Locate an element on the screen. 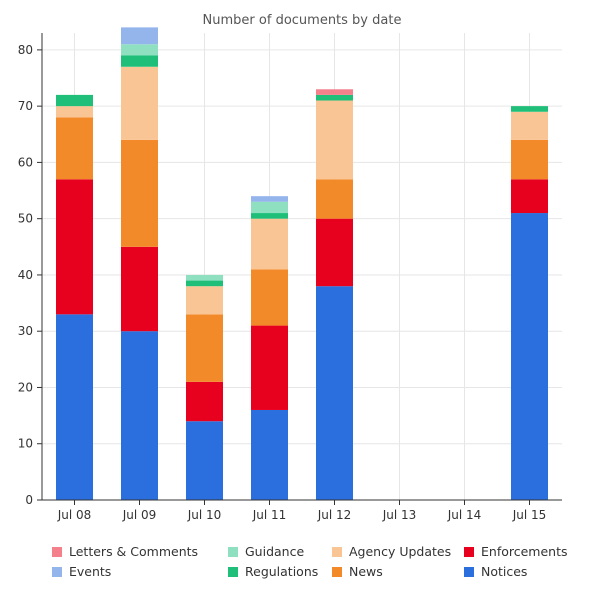 The height and width of the screenshot is (604, 600). legend-item-letters-comments: Letters & Comments is located at coordinates (140, 551).